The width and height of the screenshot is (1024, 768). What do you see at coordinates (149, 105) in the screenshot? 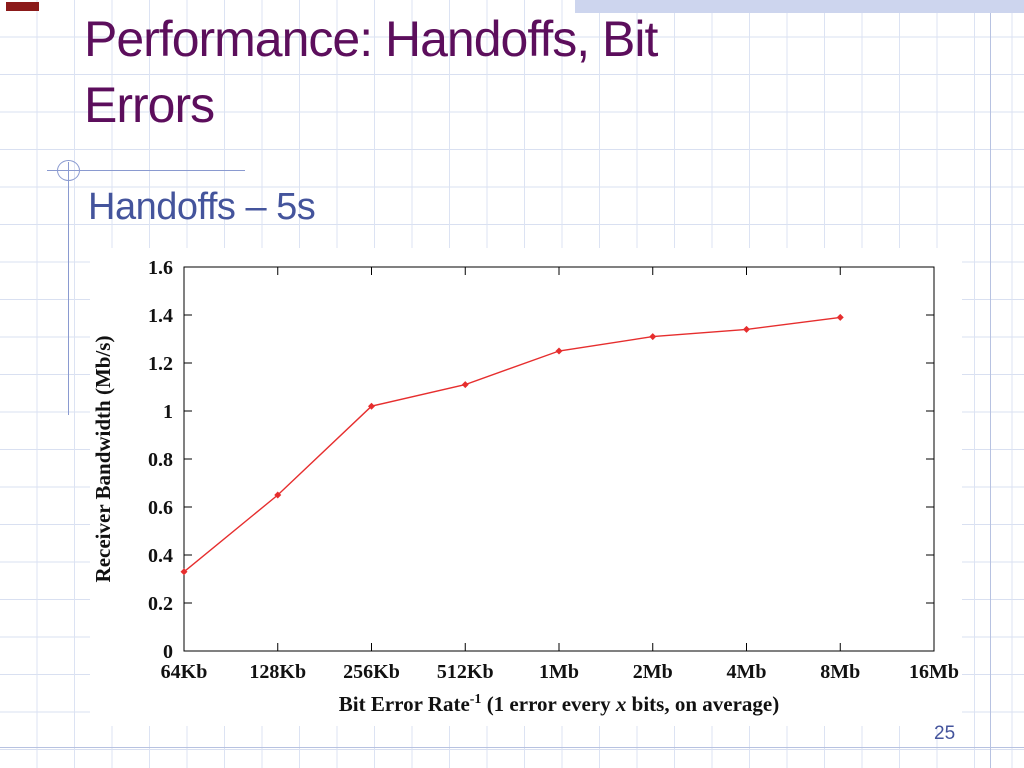
I see `slide-title-line-2: Errors` at bounding box center [149, 105].